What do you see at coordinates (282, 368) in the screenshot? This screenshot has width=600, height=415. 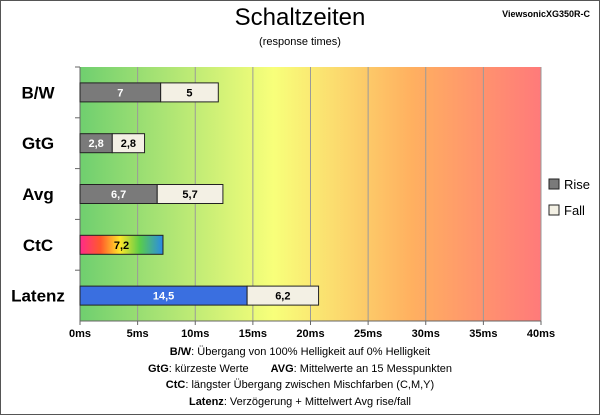 I see `note-term: AVG` at bounding box center [282, 368].